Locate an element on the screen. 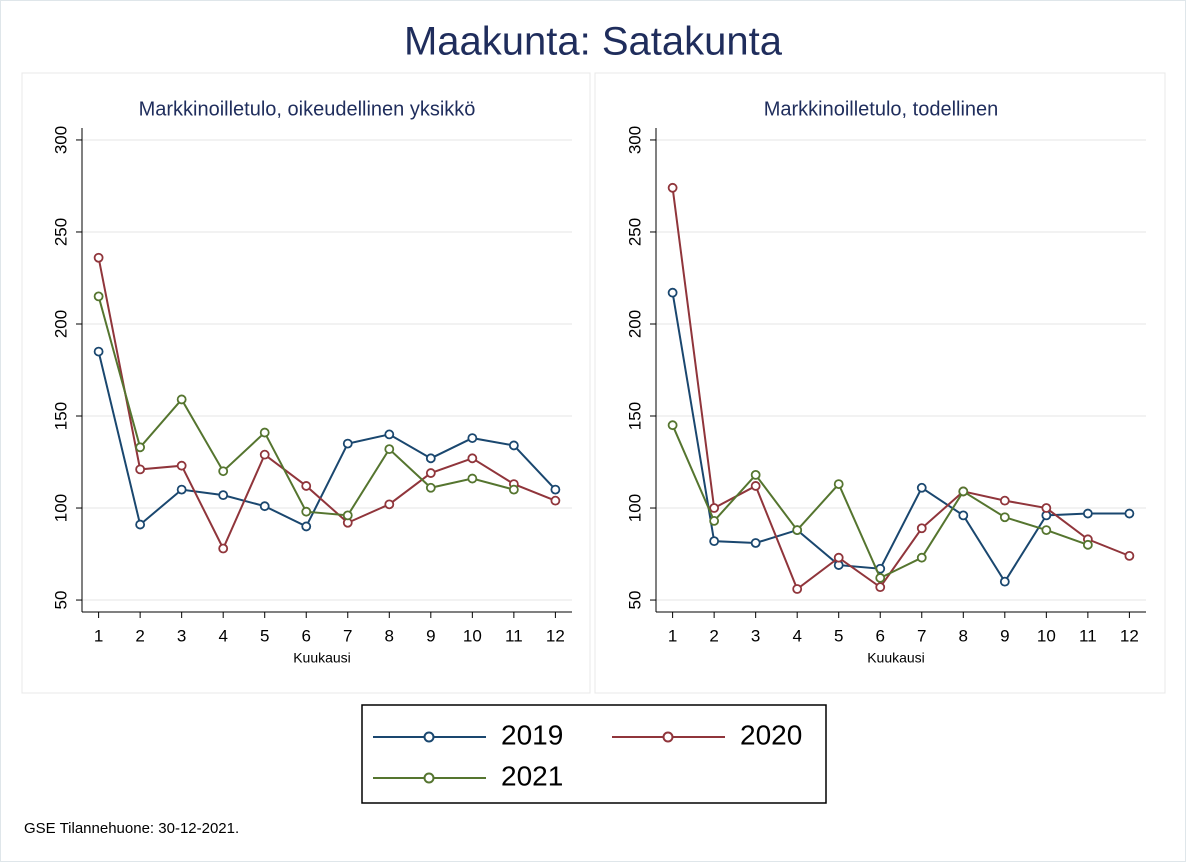 The image size is (1186, 862). x-tick-label: 9 is located at coordinates (430, 635).